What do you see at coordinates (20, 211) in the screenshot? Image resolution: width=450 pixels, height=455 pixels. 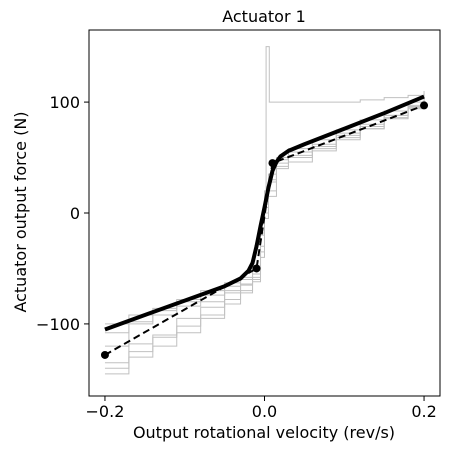 I see `y-axis-label: Actuator output force (N)` at bounding box center [20, 211].